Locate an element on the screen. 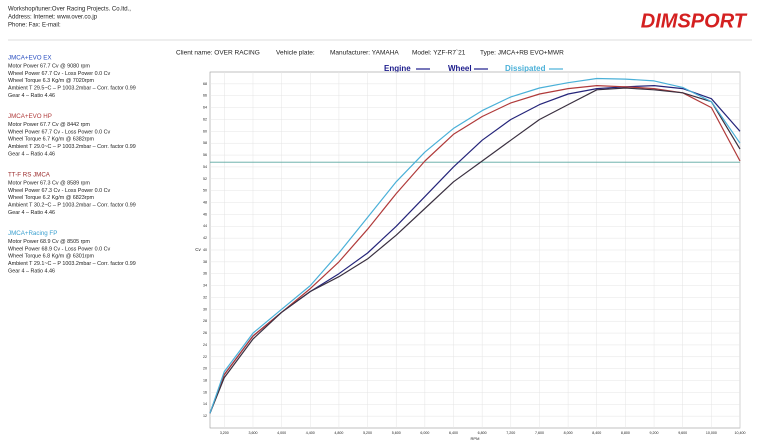  x-tick-label: 4,400 is located at coordinates (310, 433).